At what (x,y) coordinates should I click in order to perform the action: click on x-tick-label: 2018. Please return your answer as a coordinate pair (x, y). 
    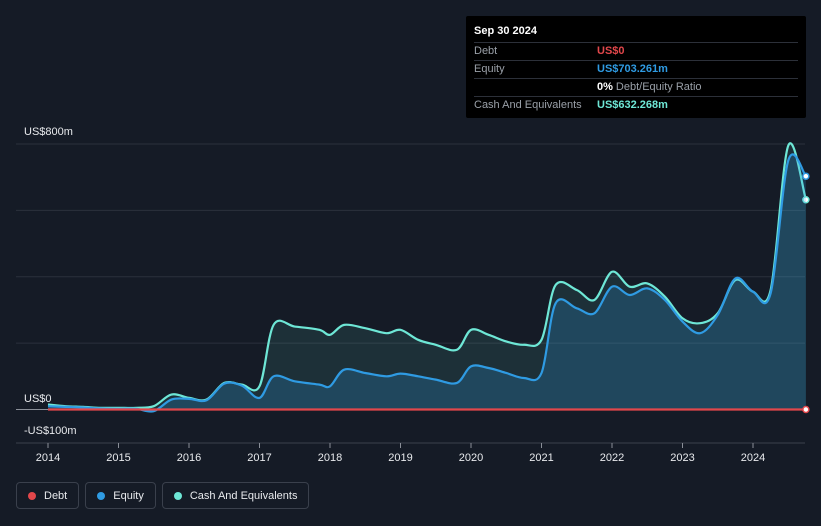
    Looking at the image, I should click on (330, 458).